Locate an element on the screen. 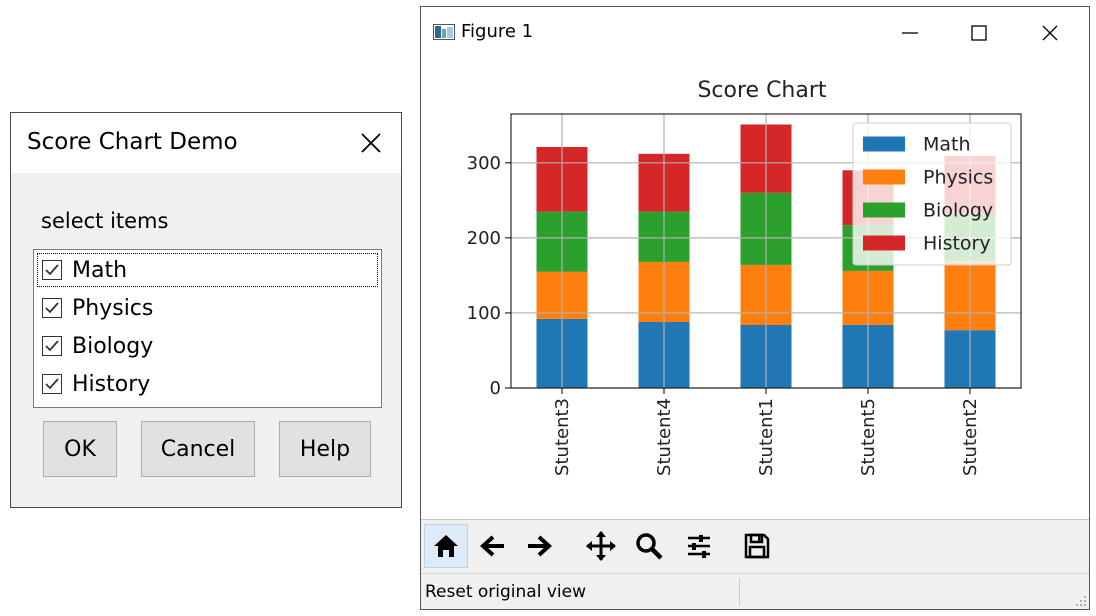 This screenshot has height=616, width=1096. save-icon is located at coordinates (757, 546).